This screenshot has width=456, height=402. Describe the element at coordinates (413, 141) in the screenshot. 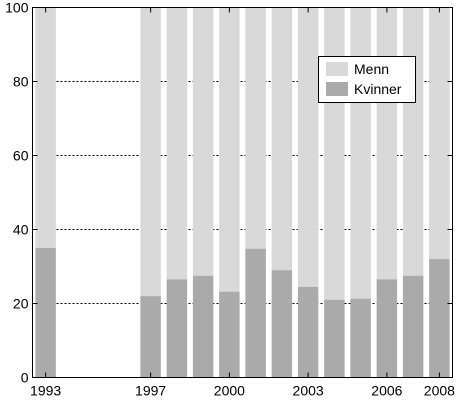

I see `bar-menn-2007` at that location.